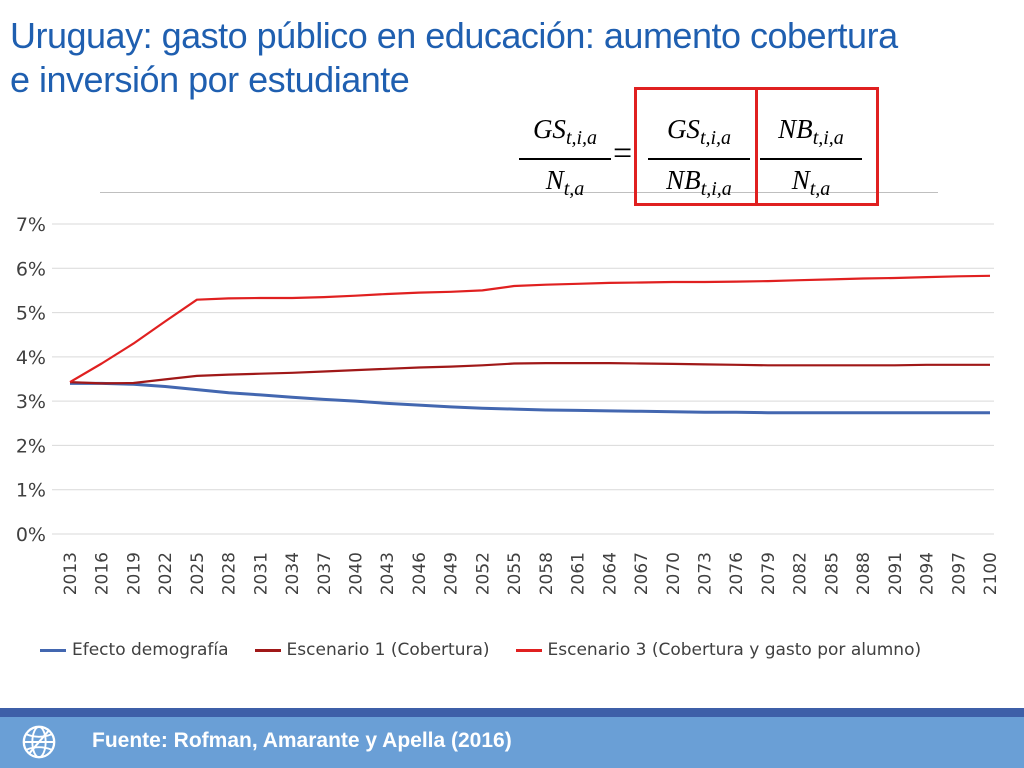 This screenshot has width=1024, height=768. What do you see at coordinates (31, 491) in the screenshot?
I see `y-tick-label: 1%` at bounding box center [31, 491].